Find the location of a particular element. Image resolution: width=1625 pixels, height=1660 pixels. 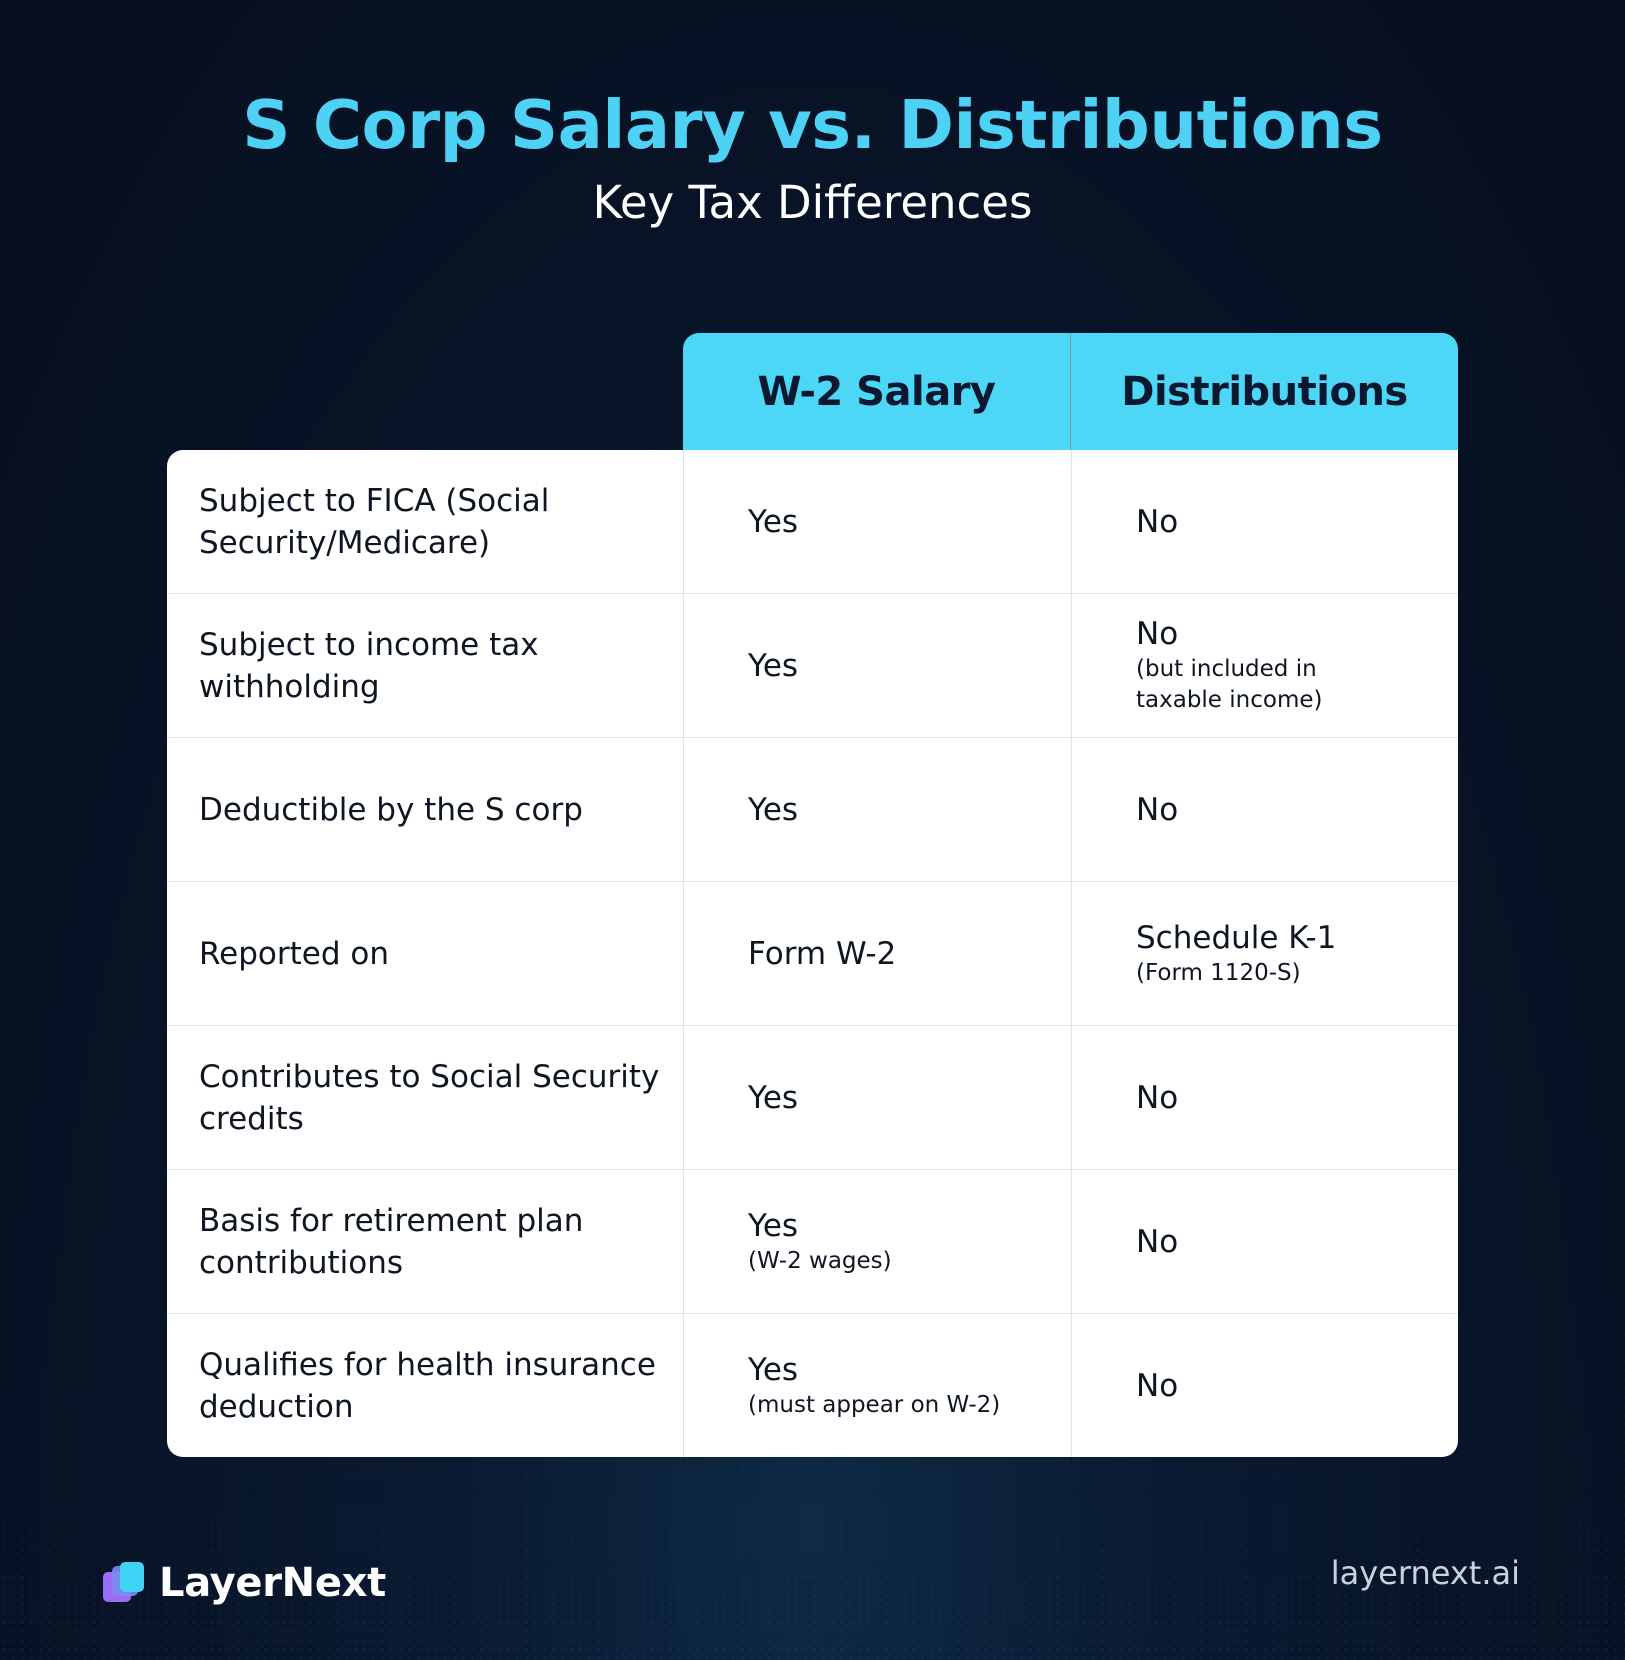

website-link: layernext.ai is located at coordinates (1425, 1573).